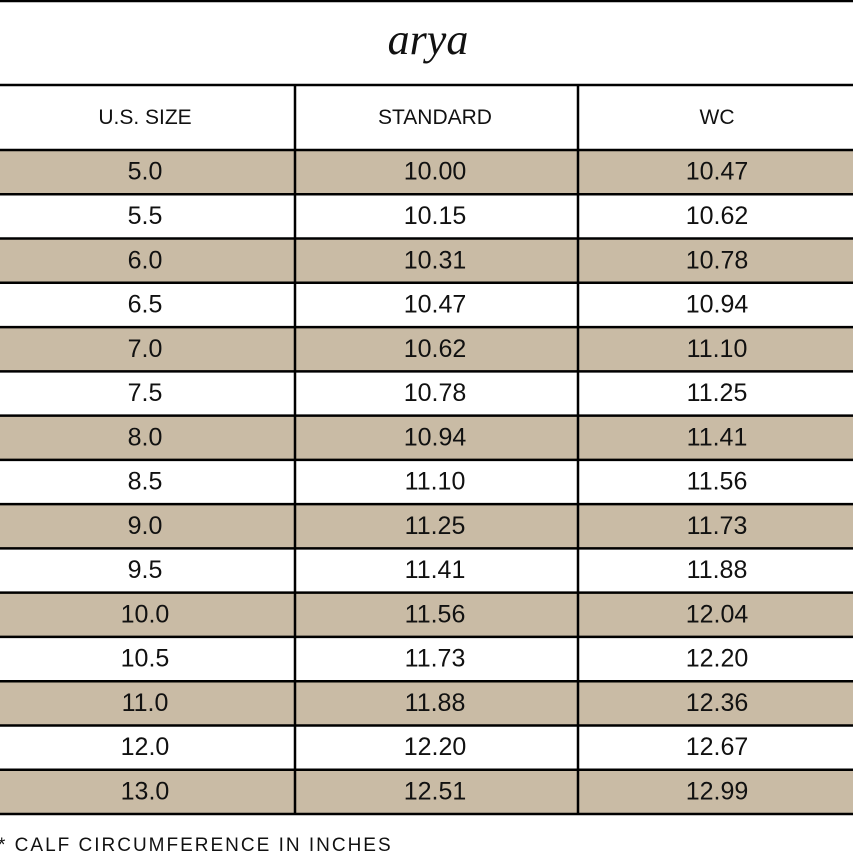 This screenshot has width=853, height=853. What do you see at coordinates (717, 703) in the screenshot?
I see `table-cell: 12.36` at bounding box center [717, 703].